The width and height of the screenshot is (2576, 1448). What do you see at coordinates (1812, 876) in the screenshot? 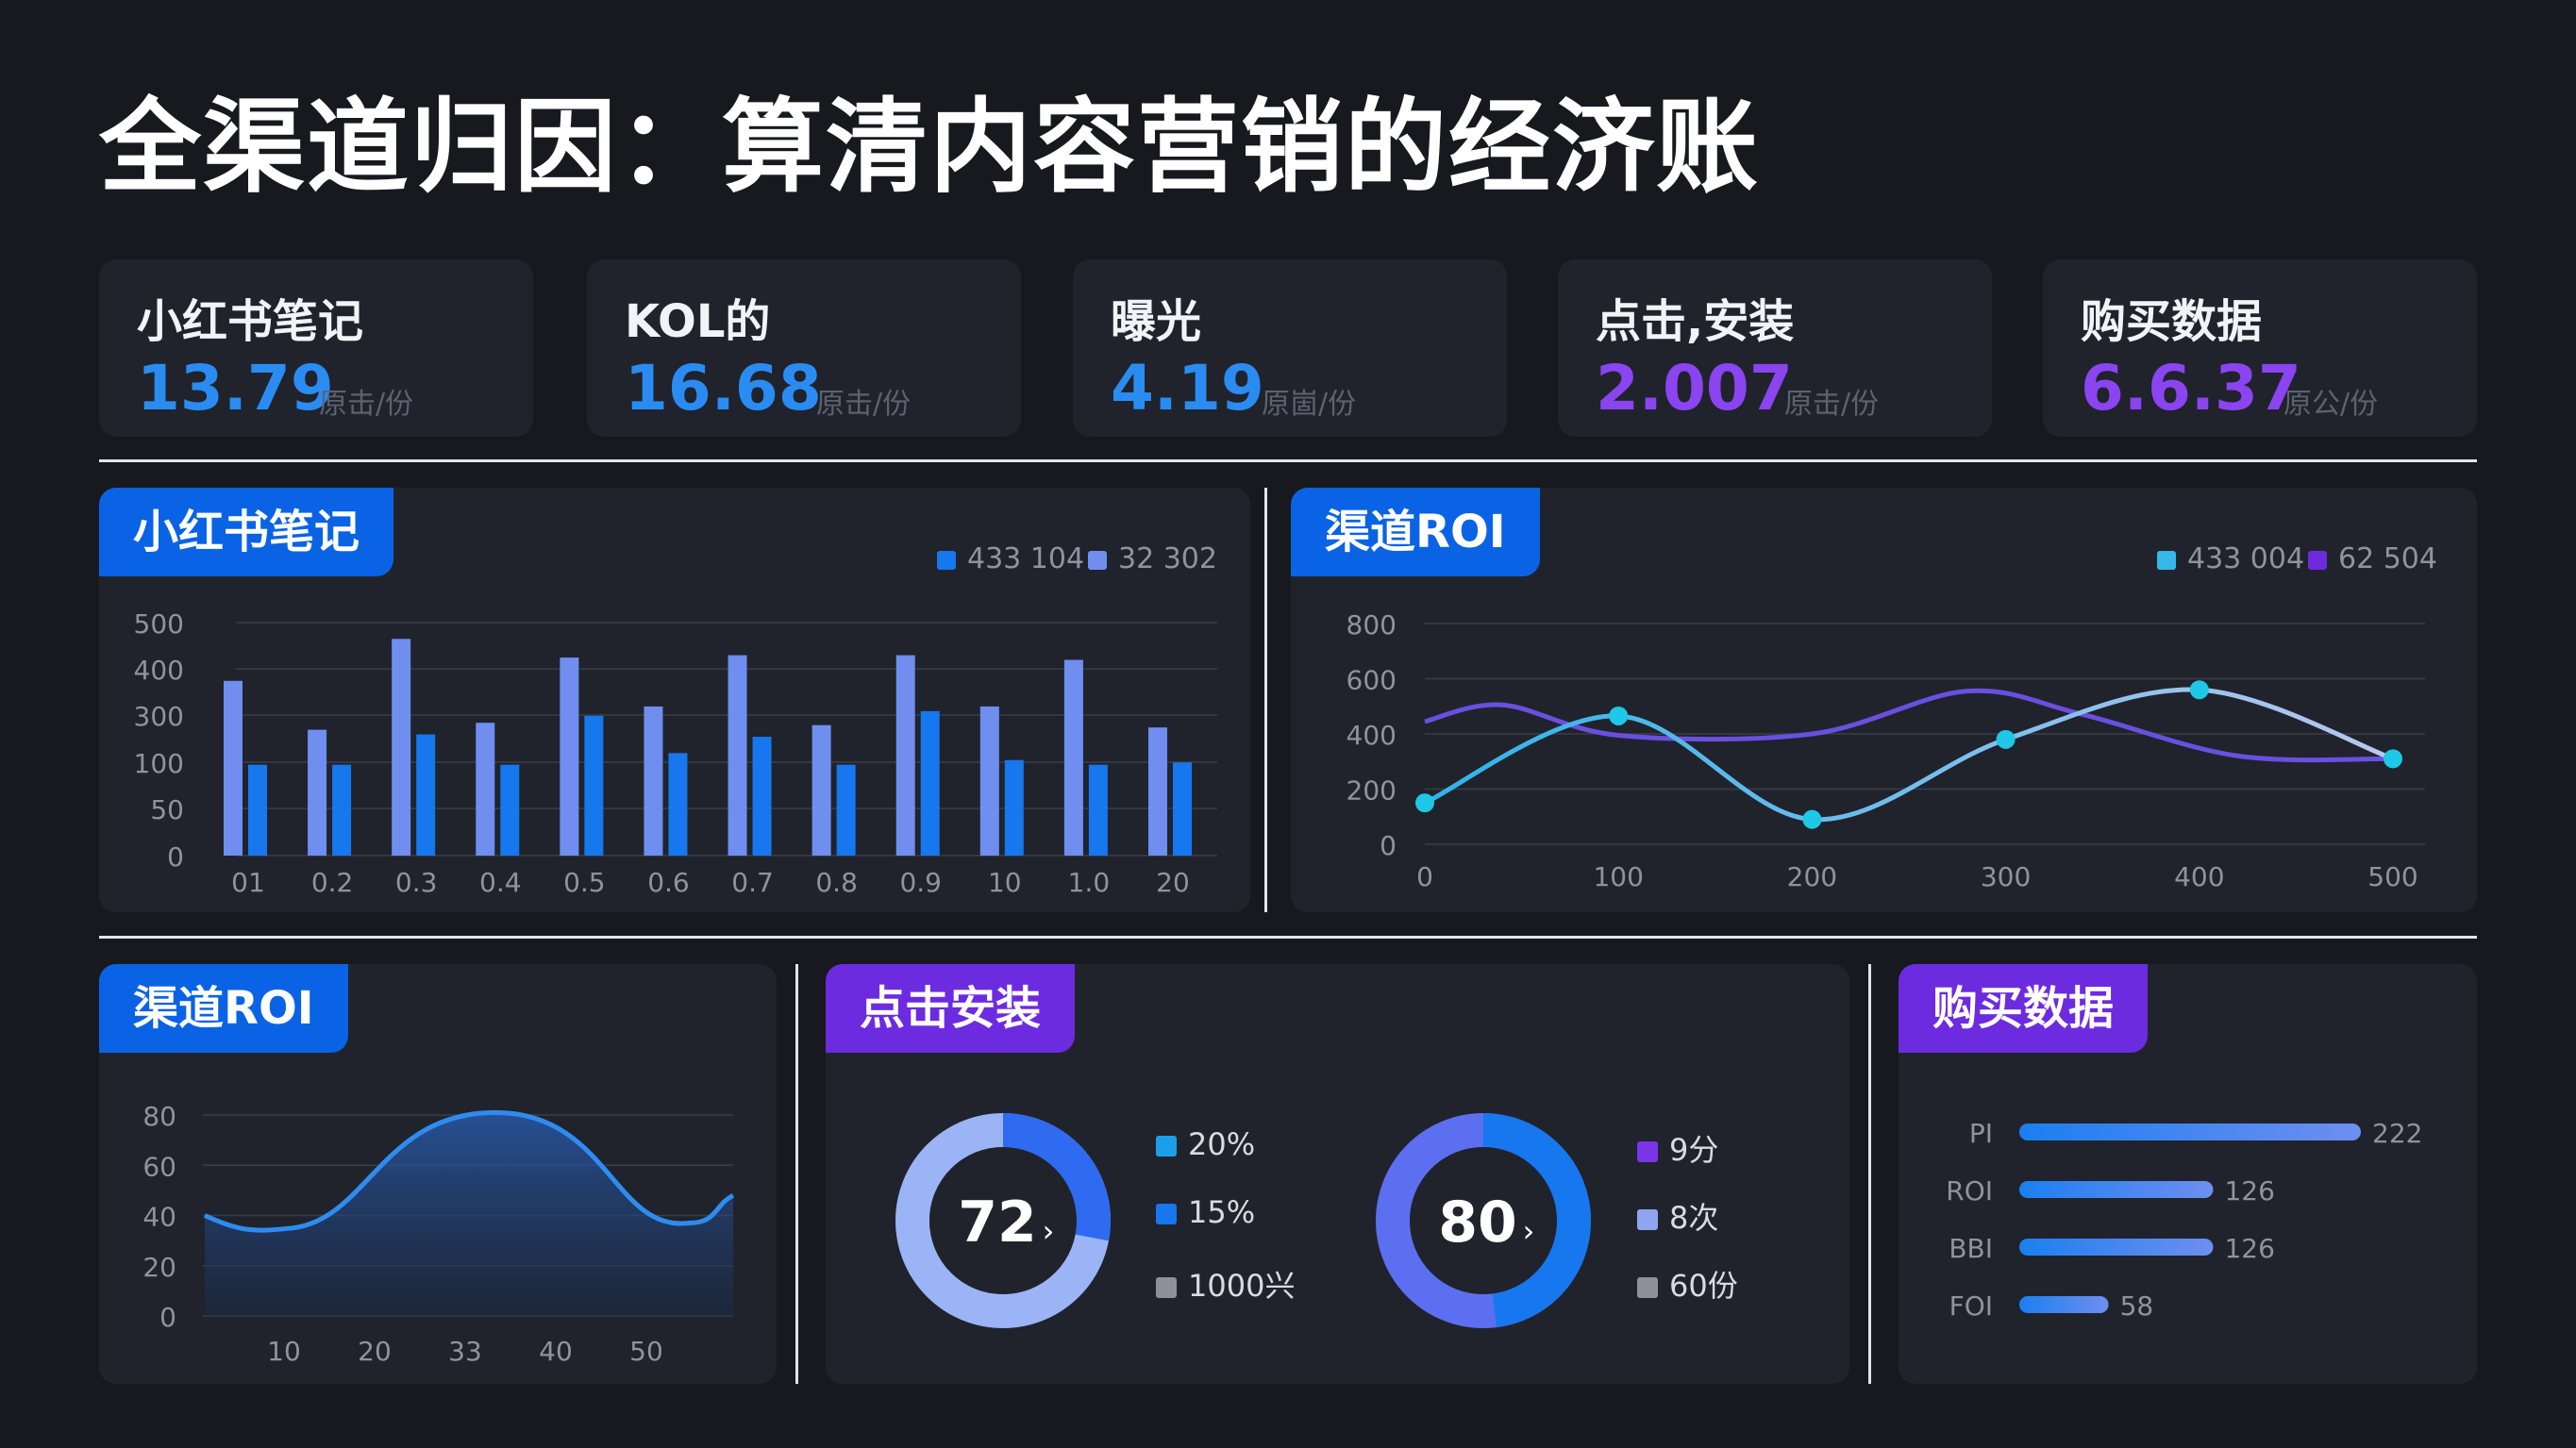
I see `line-xtick: 200` at bounding box center [1812, 876].